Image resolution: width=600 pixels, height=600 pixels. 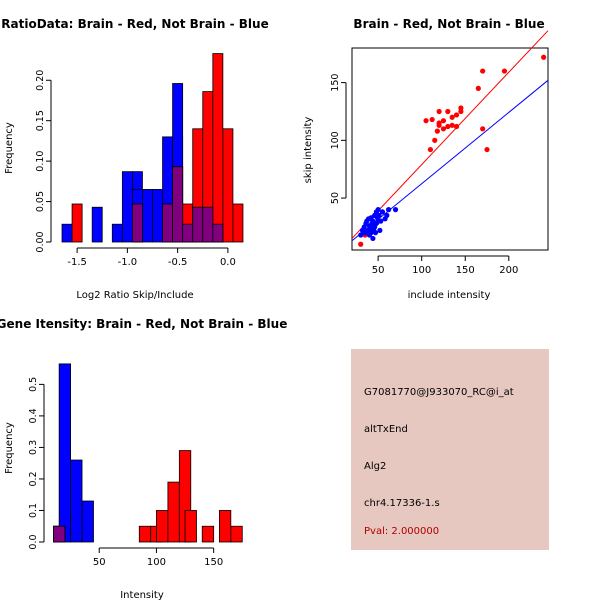 What do you see at coordinates (335, 83) in the screenshot?
I see `scatter-y-tick-label: 150` at bounding box center [335, 83].